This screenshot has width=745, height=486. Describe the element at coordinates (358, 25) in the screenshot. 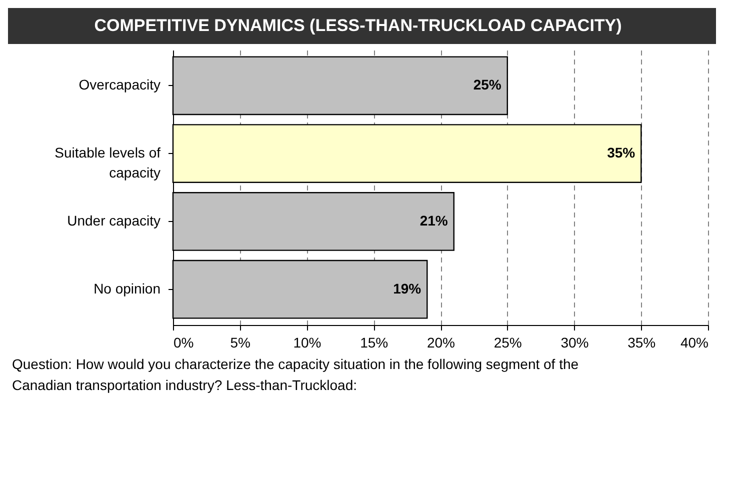

I see `chart-title: COMPETITIVE DYNAMICS (LESS-THAN-TRUCKLOAD CAPACITY)` at that location.